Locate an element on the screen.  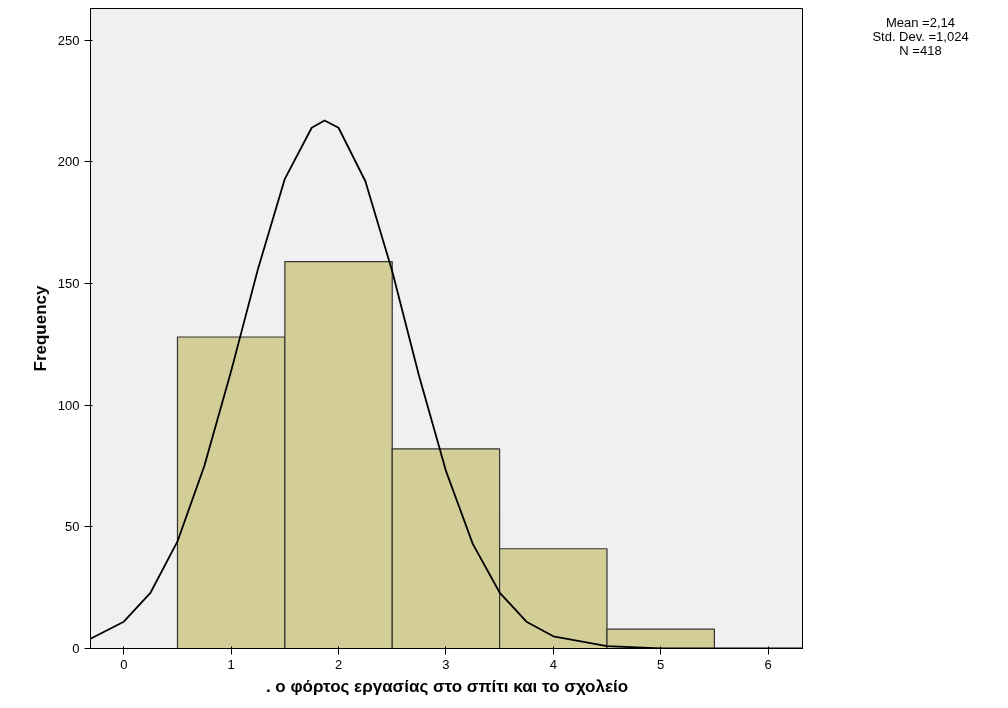
x-tick-label: 3 is located at coordinates (446, 664).